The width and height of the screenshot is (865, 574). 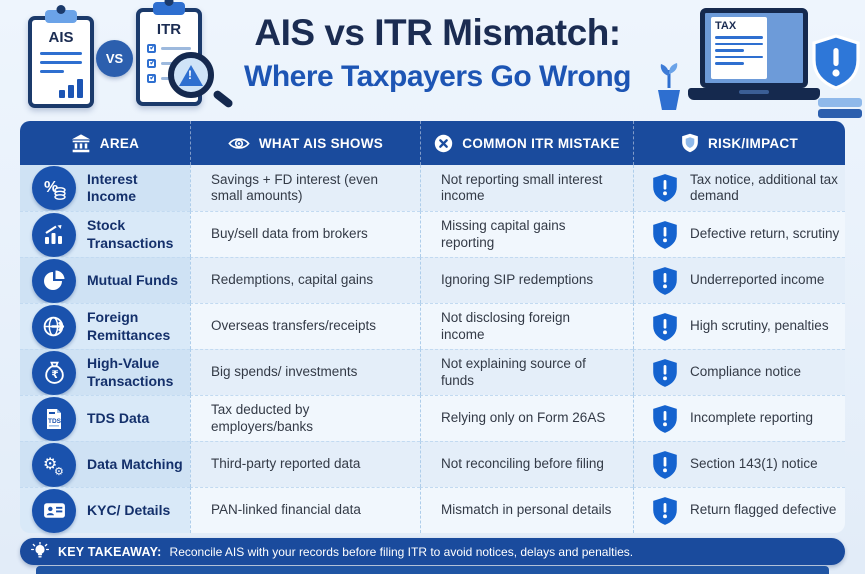 I want to click on ais-shows-text: Buy/sell data from brokers, so click(x=289, y=234).